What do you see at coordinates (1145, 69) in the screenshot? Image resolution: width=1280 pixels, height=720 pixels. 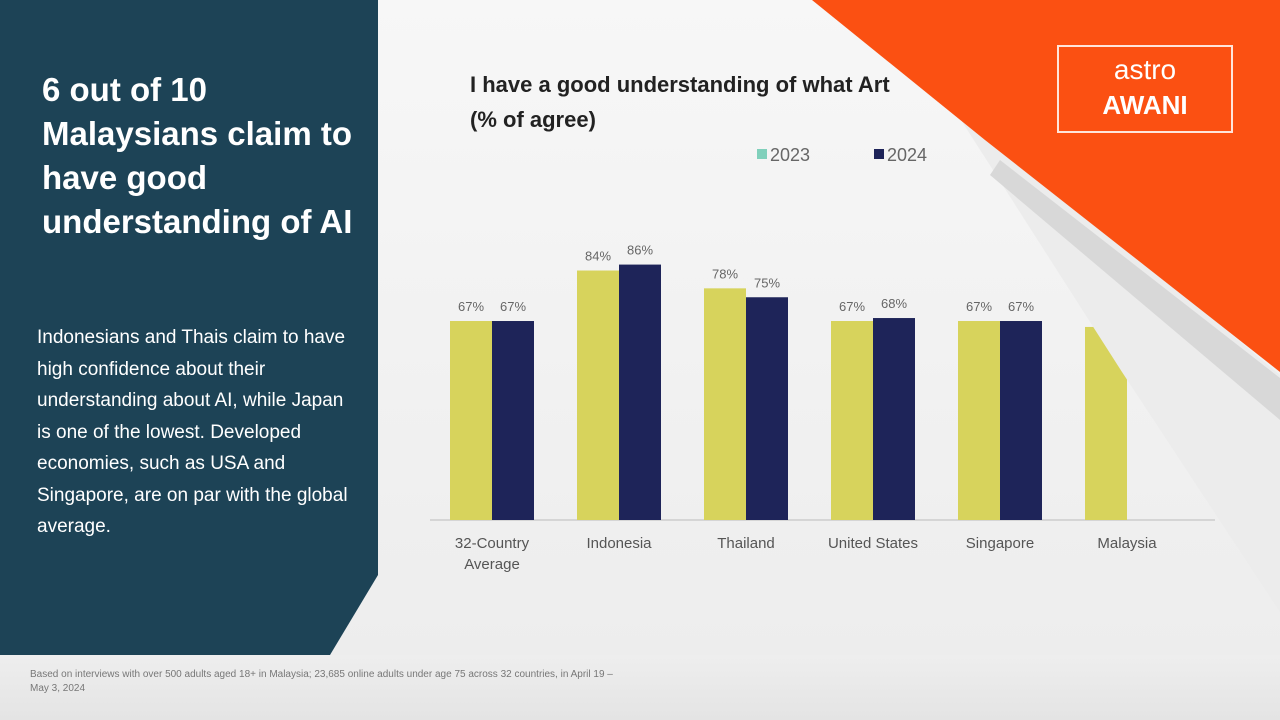 I see `logo-top: astro` at bounding box center [1145, 69].